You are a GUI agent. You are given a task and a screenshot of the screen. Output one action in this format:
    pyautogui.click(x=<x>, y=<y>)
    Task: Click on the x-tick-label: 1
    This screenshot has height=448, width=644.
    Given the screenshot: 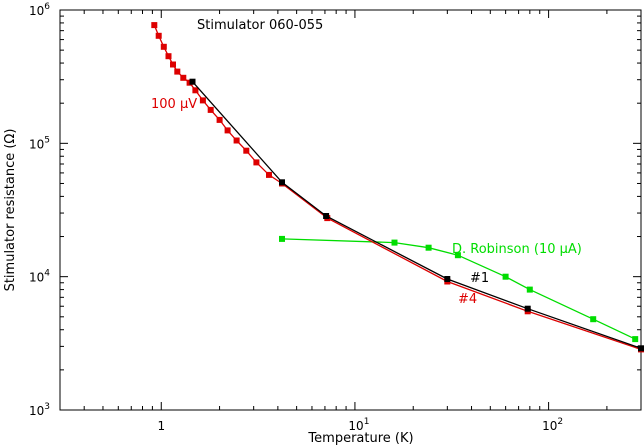 What is the action you would take?
    pyautogui.click(x=161, y=426)
    